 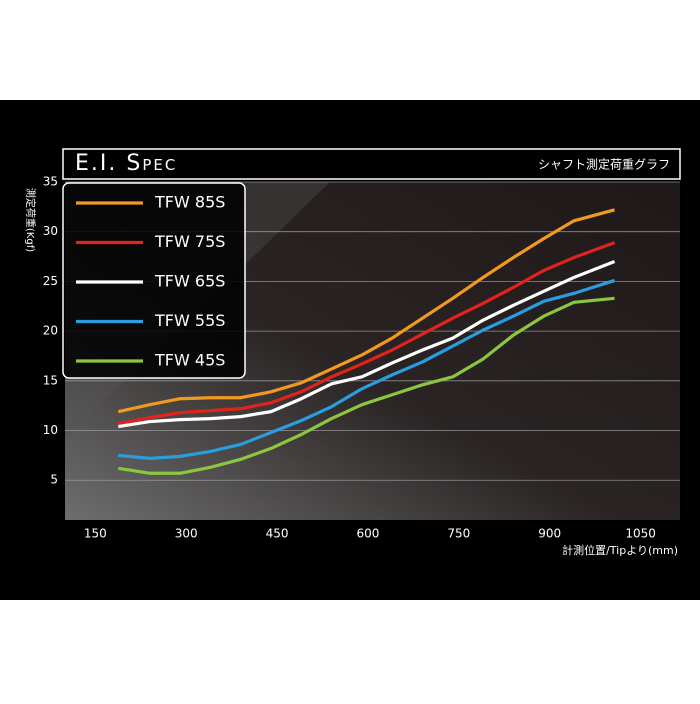 I want to click on legend-label: TFW 55S, so click(x=189, y=320).